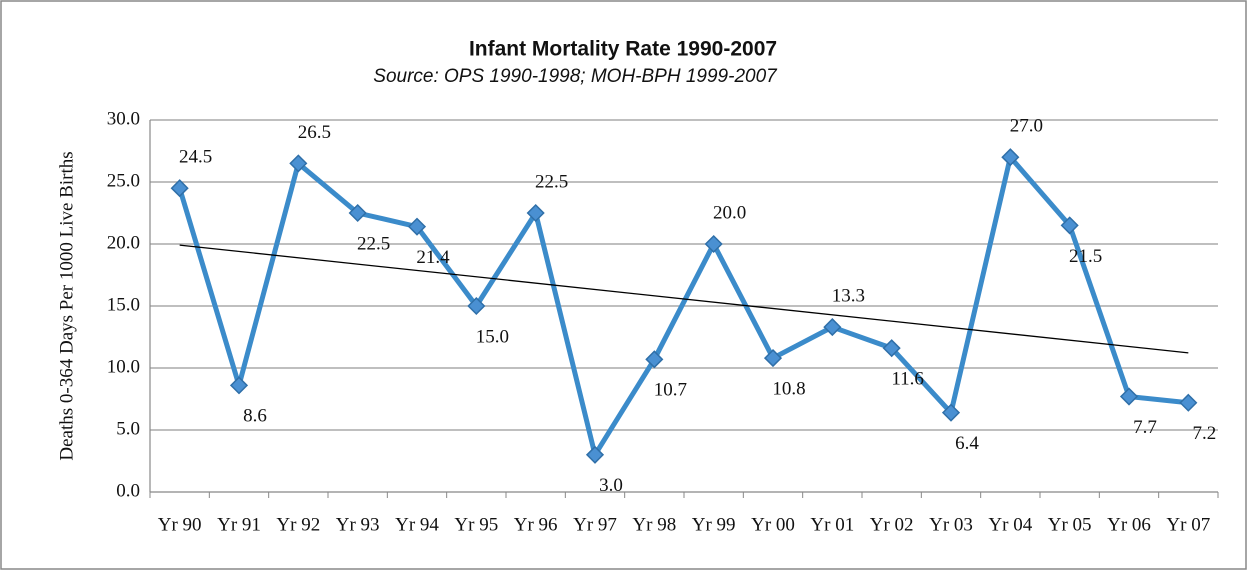 The height and width of the screenshot is (570, 1247). Describe the element at coordinates (314, 132) in the screenshot. I see `data-label: 26.5` at that location.